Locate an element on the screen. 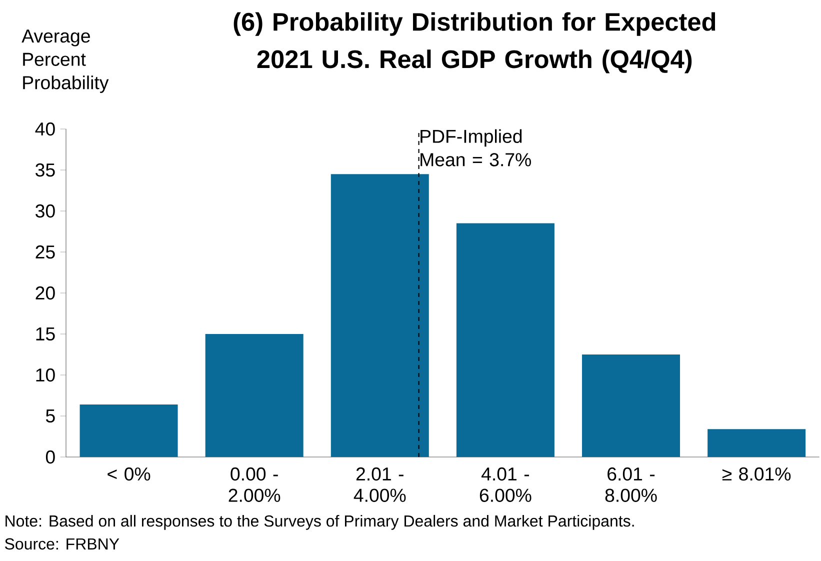 This screenshot has width=821, height=561. x-tick-label: 4.01 - 6.00% is located at coordinates (506, 484).